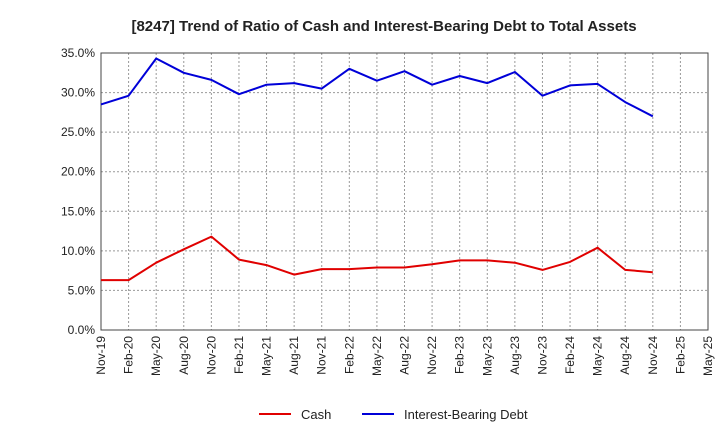 This screenshot has height=445, width=720. I want to click on x-tick-label: Feb-25, so click(680, 355).